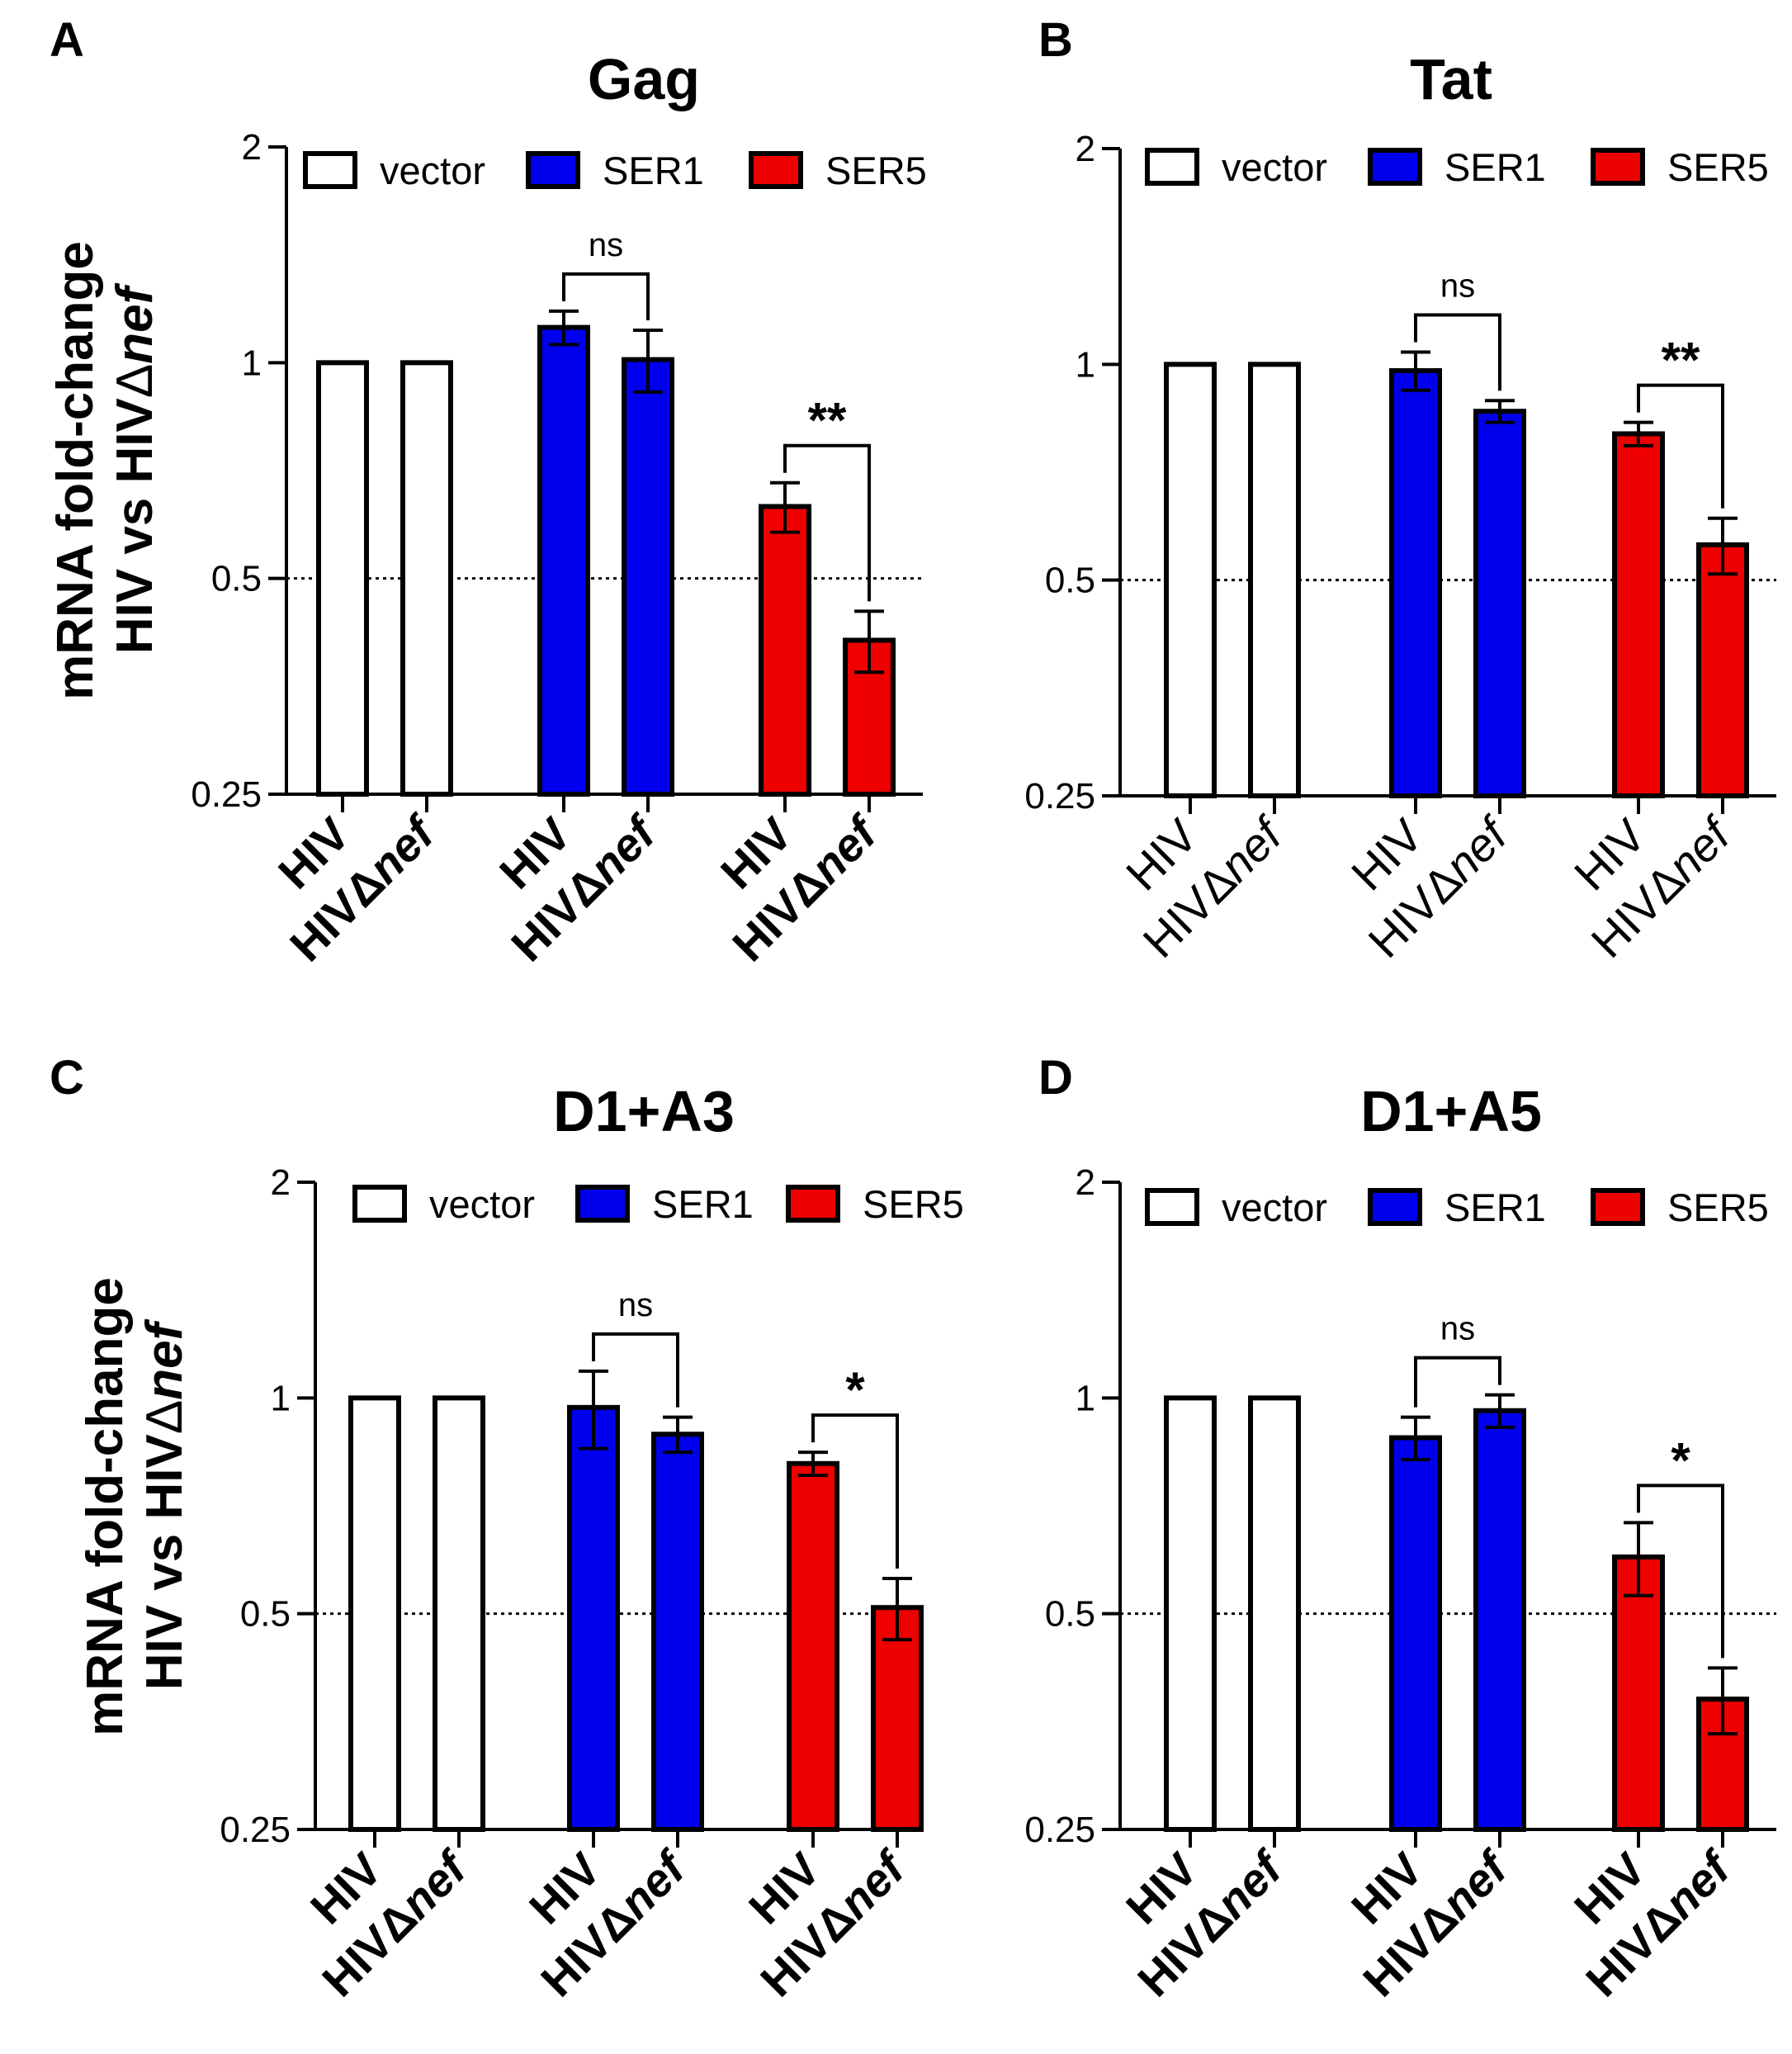  I want to click on panel-letter: C, so click(67, 1078).